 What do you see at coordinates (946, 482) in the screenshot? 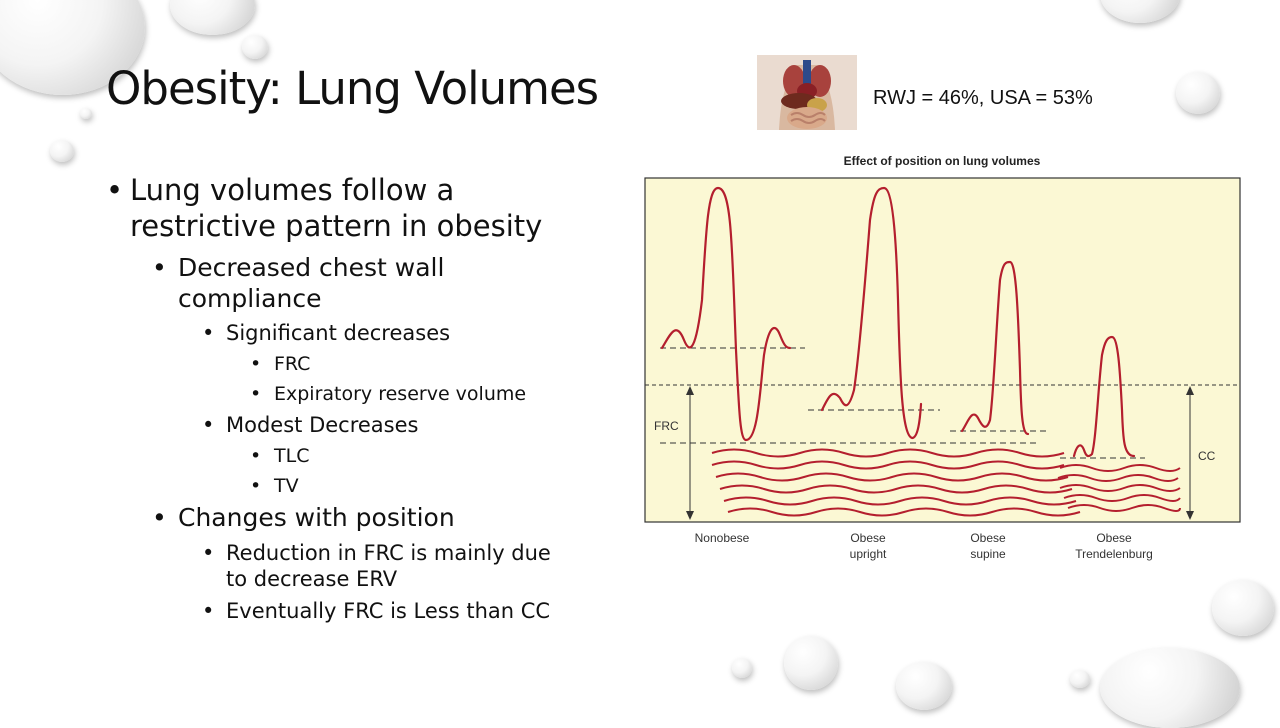
I see `lung-tissue-lines` at bounding box center [946, 482].